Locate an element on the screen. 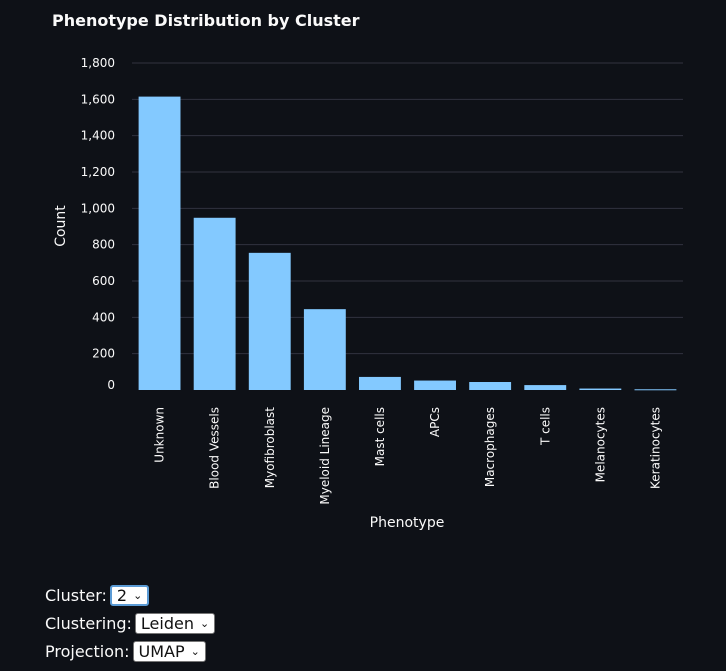 The image size is (726, 671). x-tick-label: Myeloid Lineage is located at coordinates (325, 456).